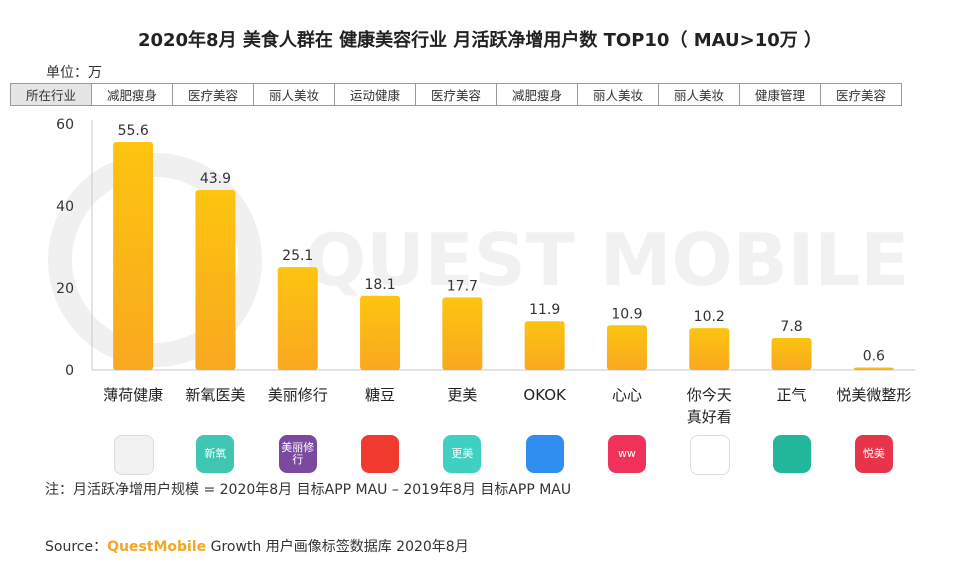 This screenshot has width=960, height=568. I want to click on meilixiuxing-app-icon: 美丽修行, so click(297, 454).